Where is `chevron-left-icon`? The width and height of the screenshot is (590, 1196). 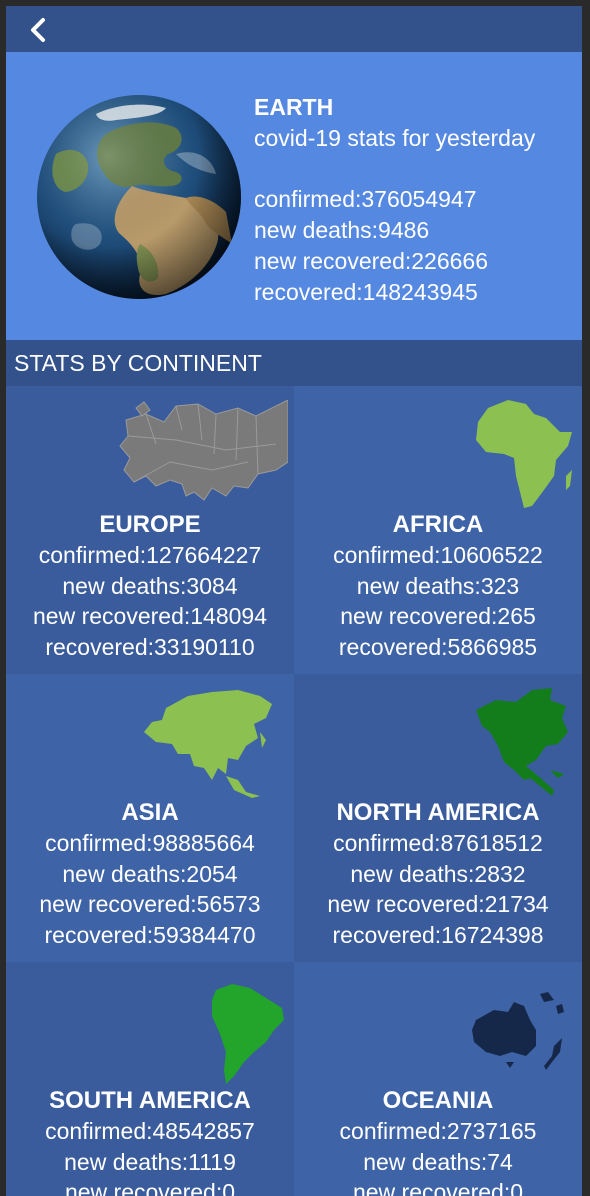
chevron-left-icon is located at coordinates (38, 30).